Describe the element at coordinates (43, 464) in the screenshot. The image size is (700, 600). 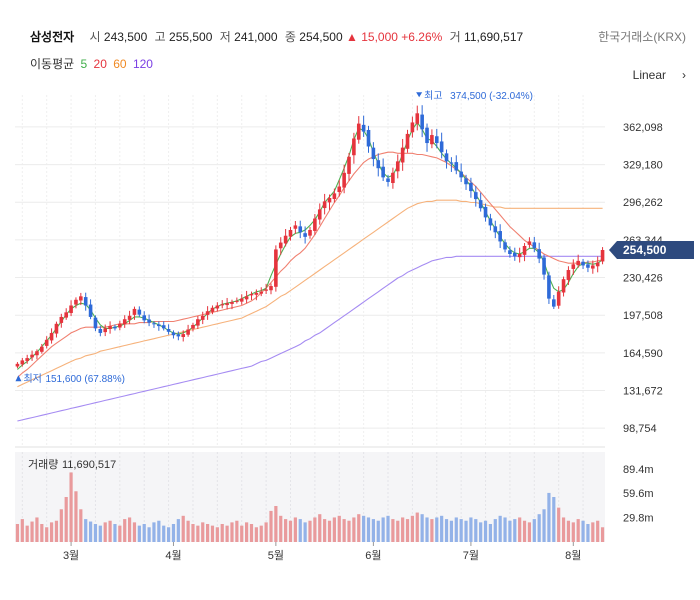
I see `volume-title-label: 거래량` at that location.